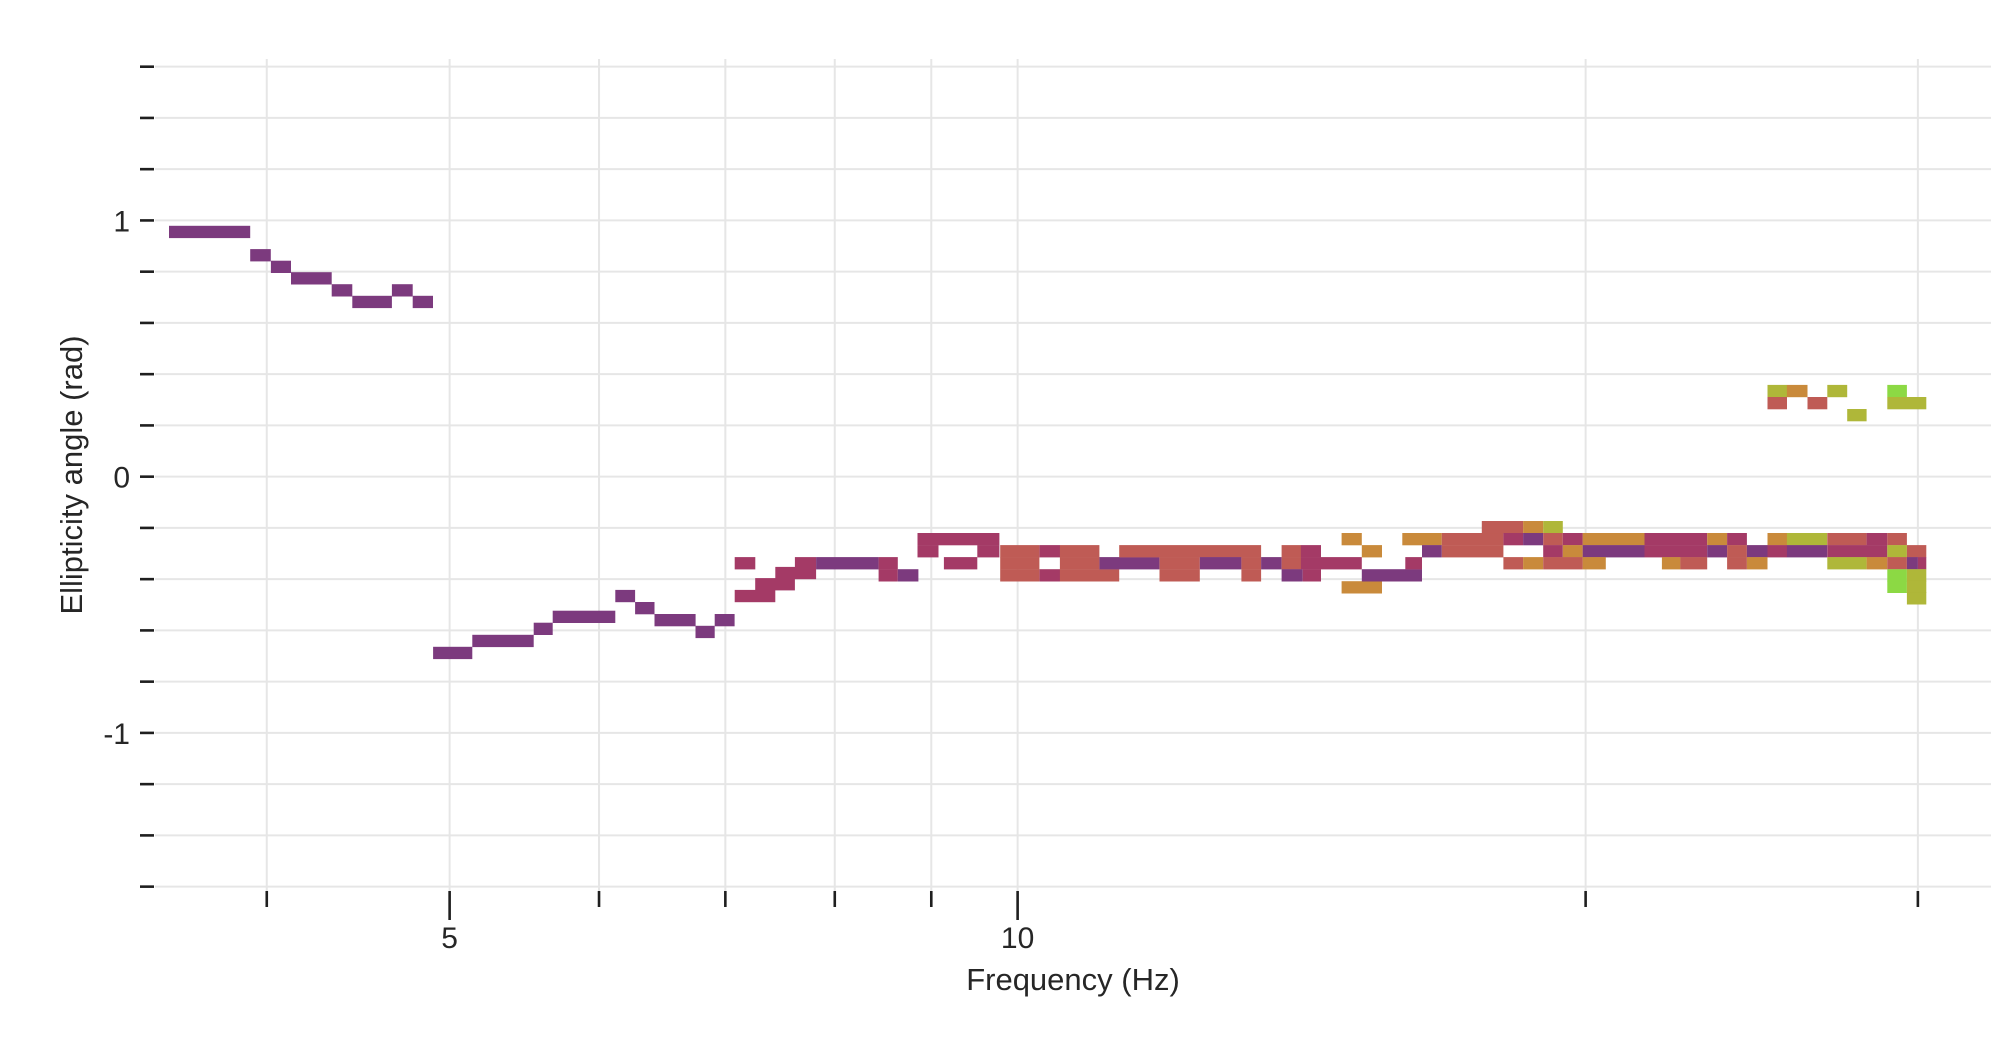  What do you see at coordinates (449, 938) in the screenshot?
I see `x-tick-label: 5` at bounding box center [449, 938].